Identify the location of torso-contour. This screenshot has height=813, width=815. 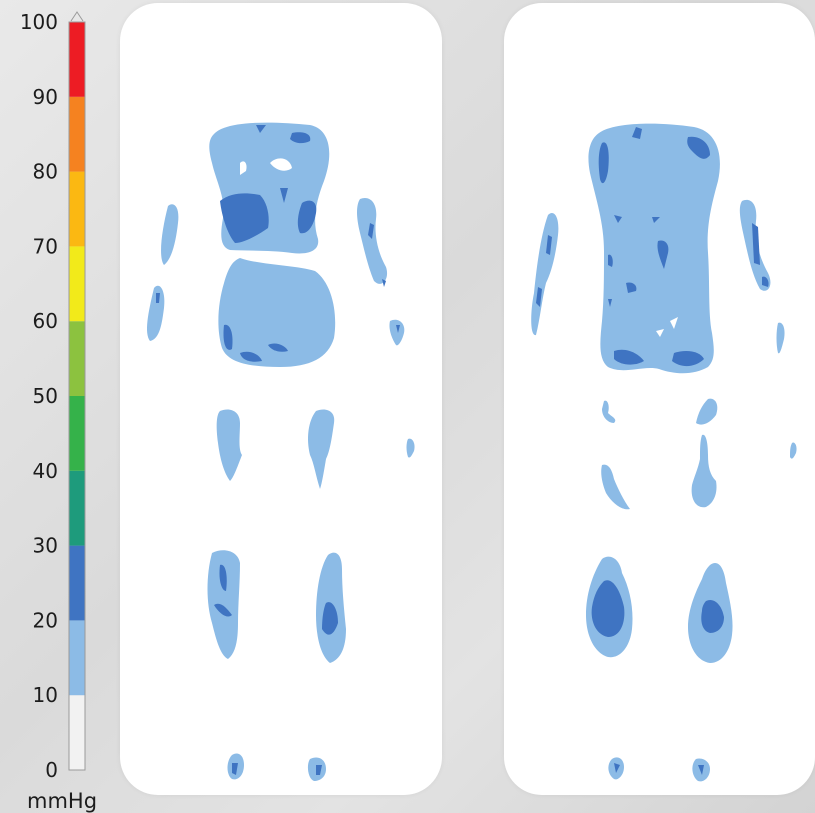
(654, 248).